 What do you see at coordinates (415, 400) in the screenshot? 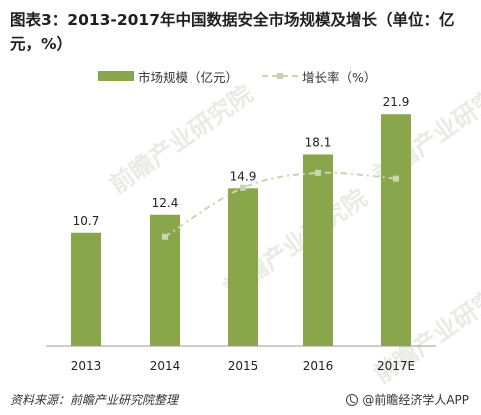
I see `brand-text: @前瞻经济学人APP` at bounding box center [415, 400].